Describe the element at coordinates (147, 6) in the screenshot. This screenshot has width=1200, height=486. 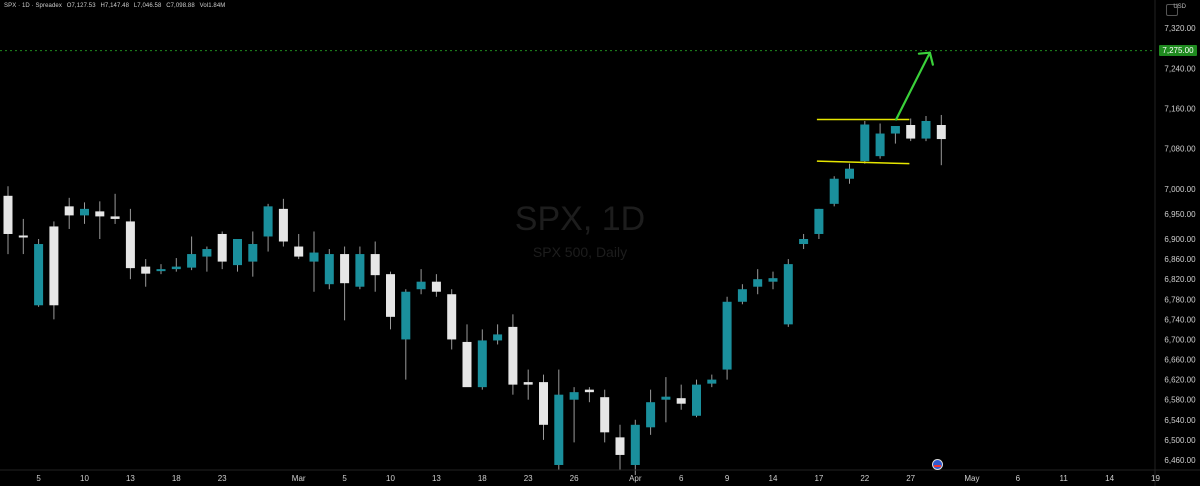
I see `low-value: L7,046.58` at that location.